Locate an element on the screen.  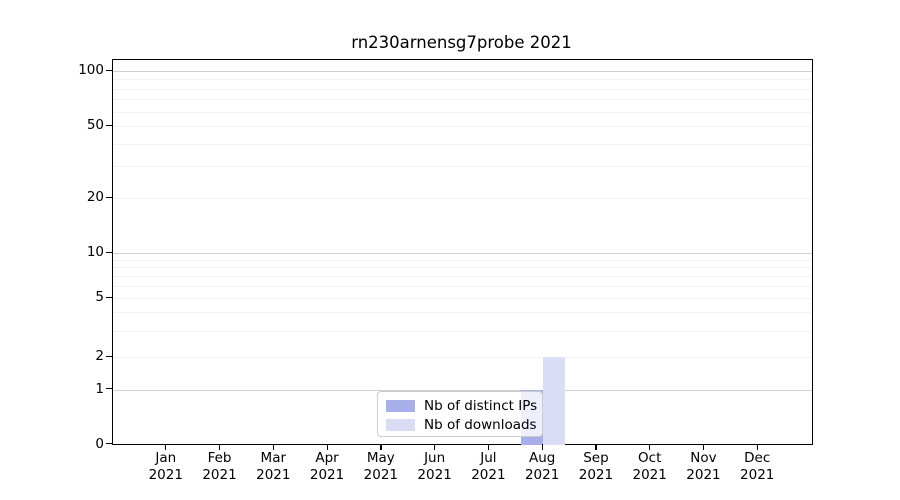
x-tick-label: Feb 2021 is located at coordinates (220, 466).